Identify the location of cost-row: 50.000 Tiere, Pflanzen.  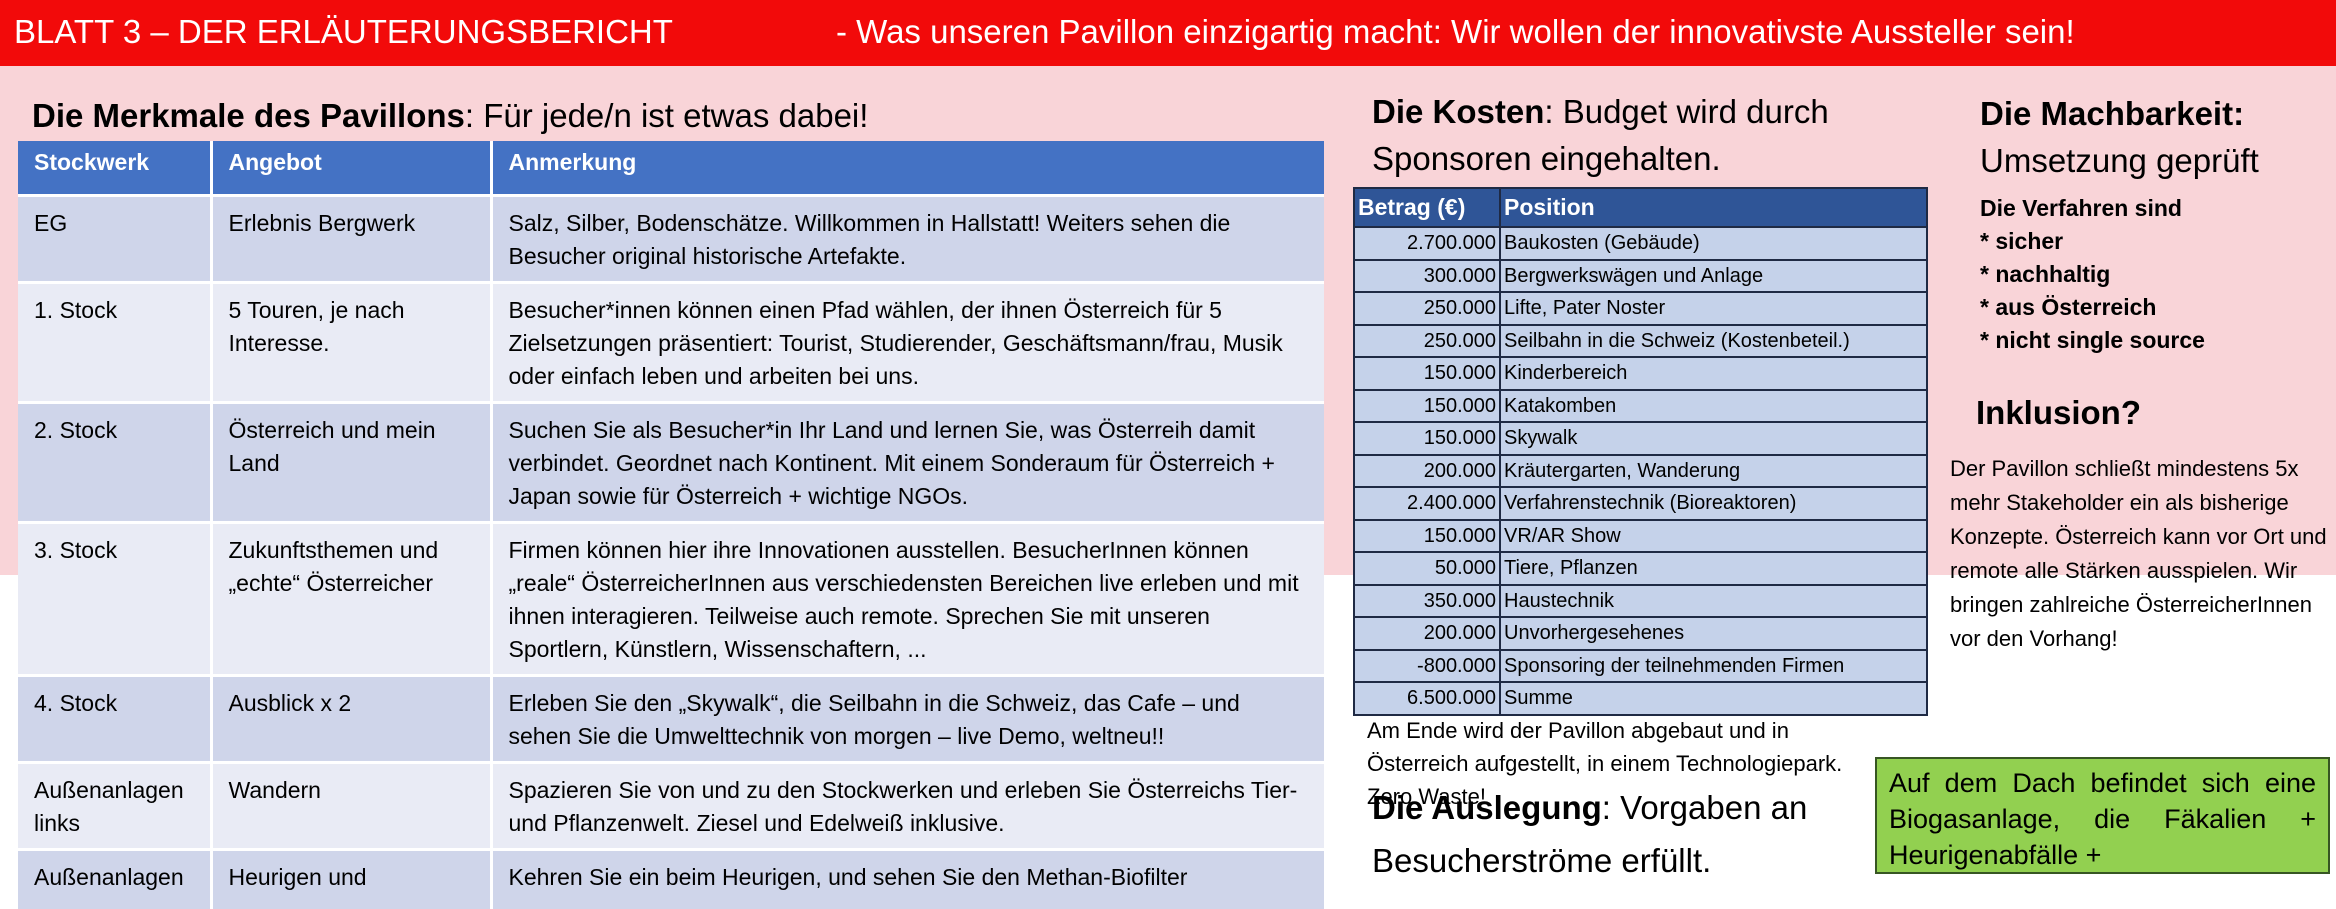
(1640, 568).